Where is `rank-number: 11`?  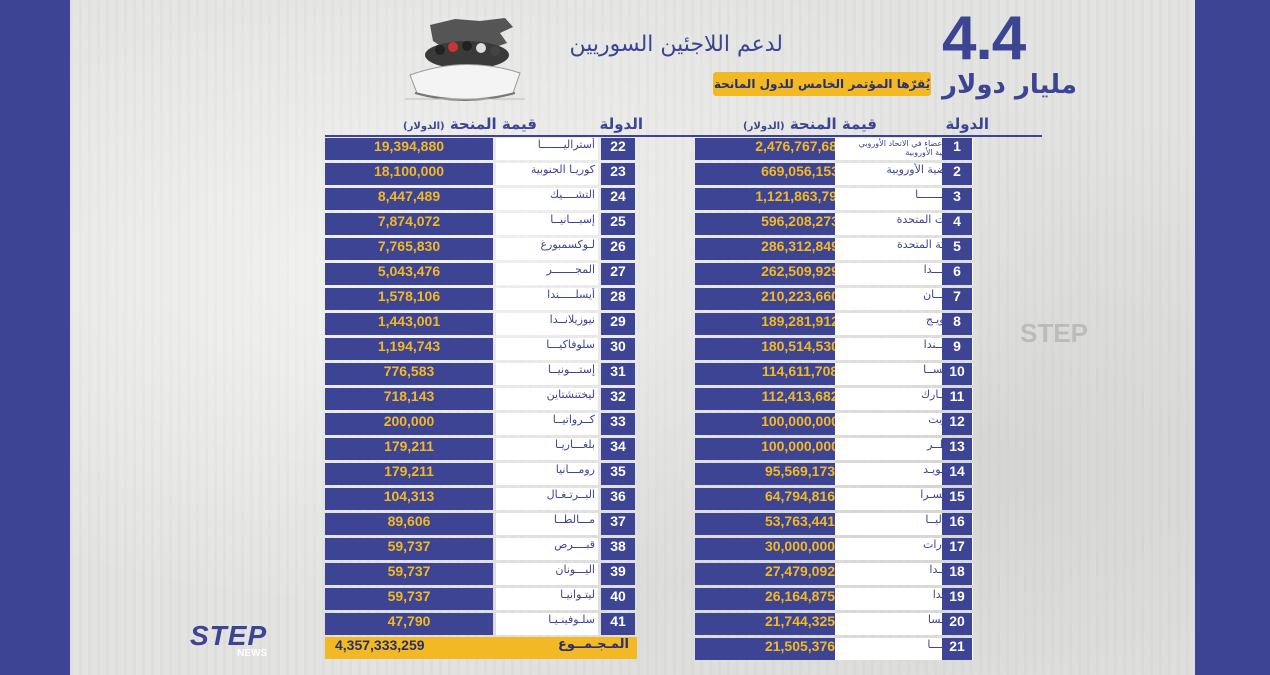
rank-number: 11 is located at coordinates (957, 399).